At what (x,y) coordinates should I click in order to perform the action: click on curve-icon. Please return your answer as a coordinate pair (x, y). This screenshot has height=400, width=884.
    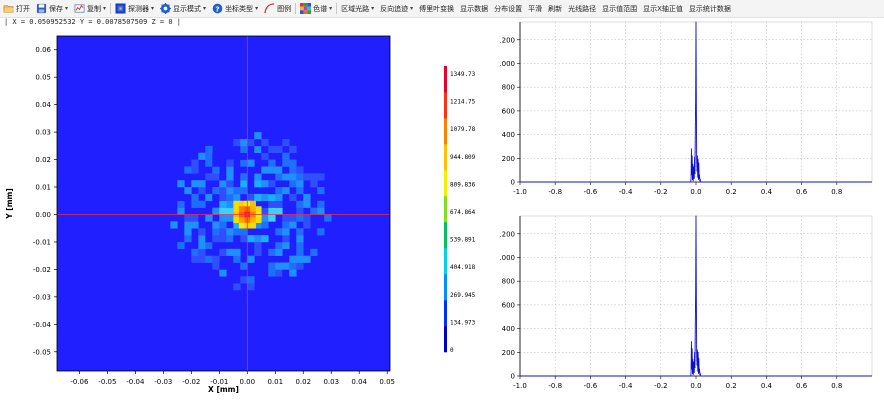
    Looking at the image, I should click on (270, 8).